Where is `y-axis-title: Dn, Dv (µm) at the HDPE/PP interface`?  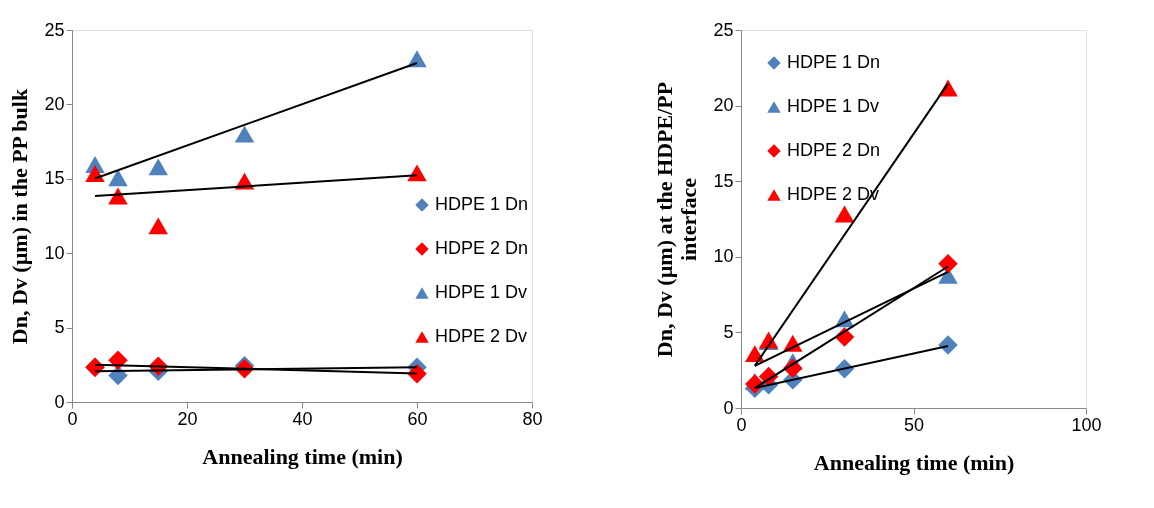
y-axis-title: Dn, Dv (µm) at the HDPE/PP interface is located at coordinates (677, 219).